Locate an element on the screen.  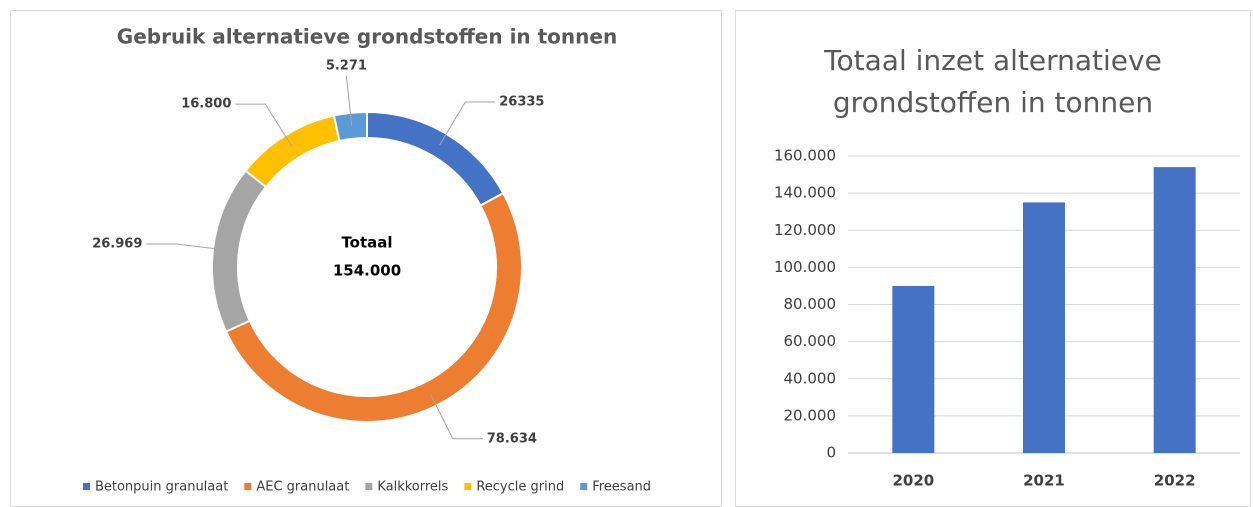
y-tick-label: 100.000 is located at coordinates (805, 267).